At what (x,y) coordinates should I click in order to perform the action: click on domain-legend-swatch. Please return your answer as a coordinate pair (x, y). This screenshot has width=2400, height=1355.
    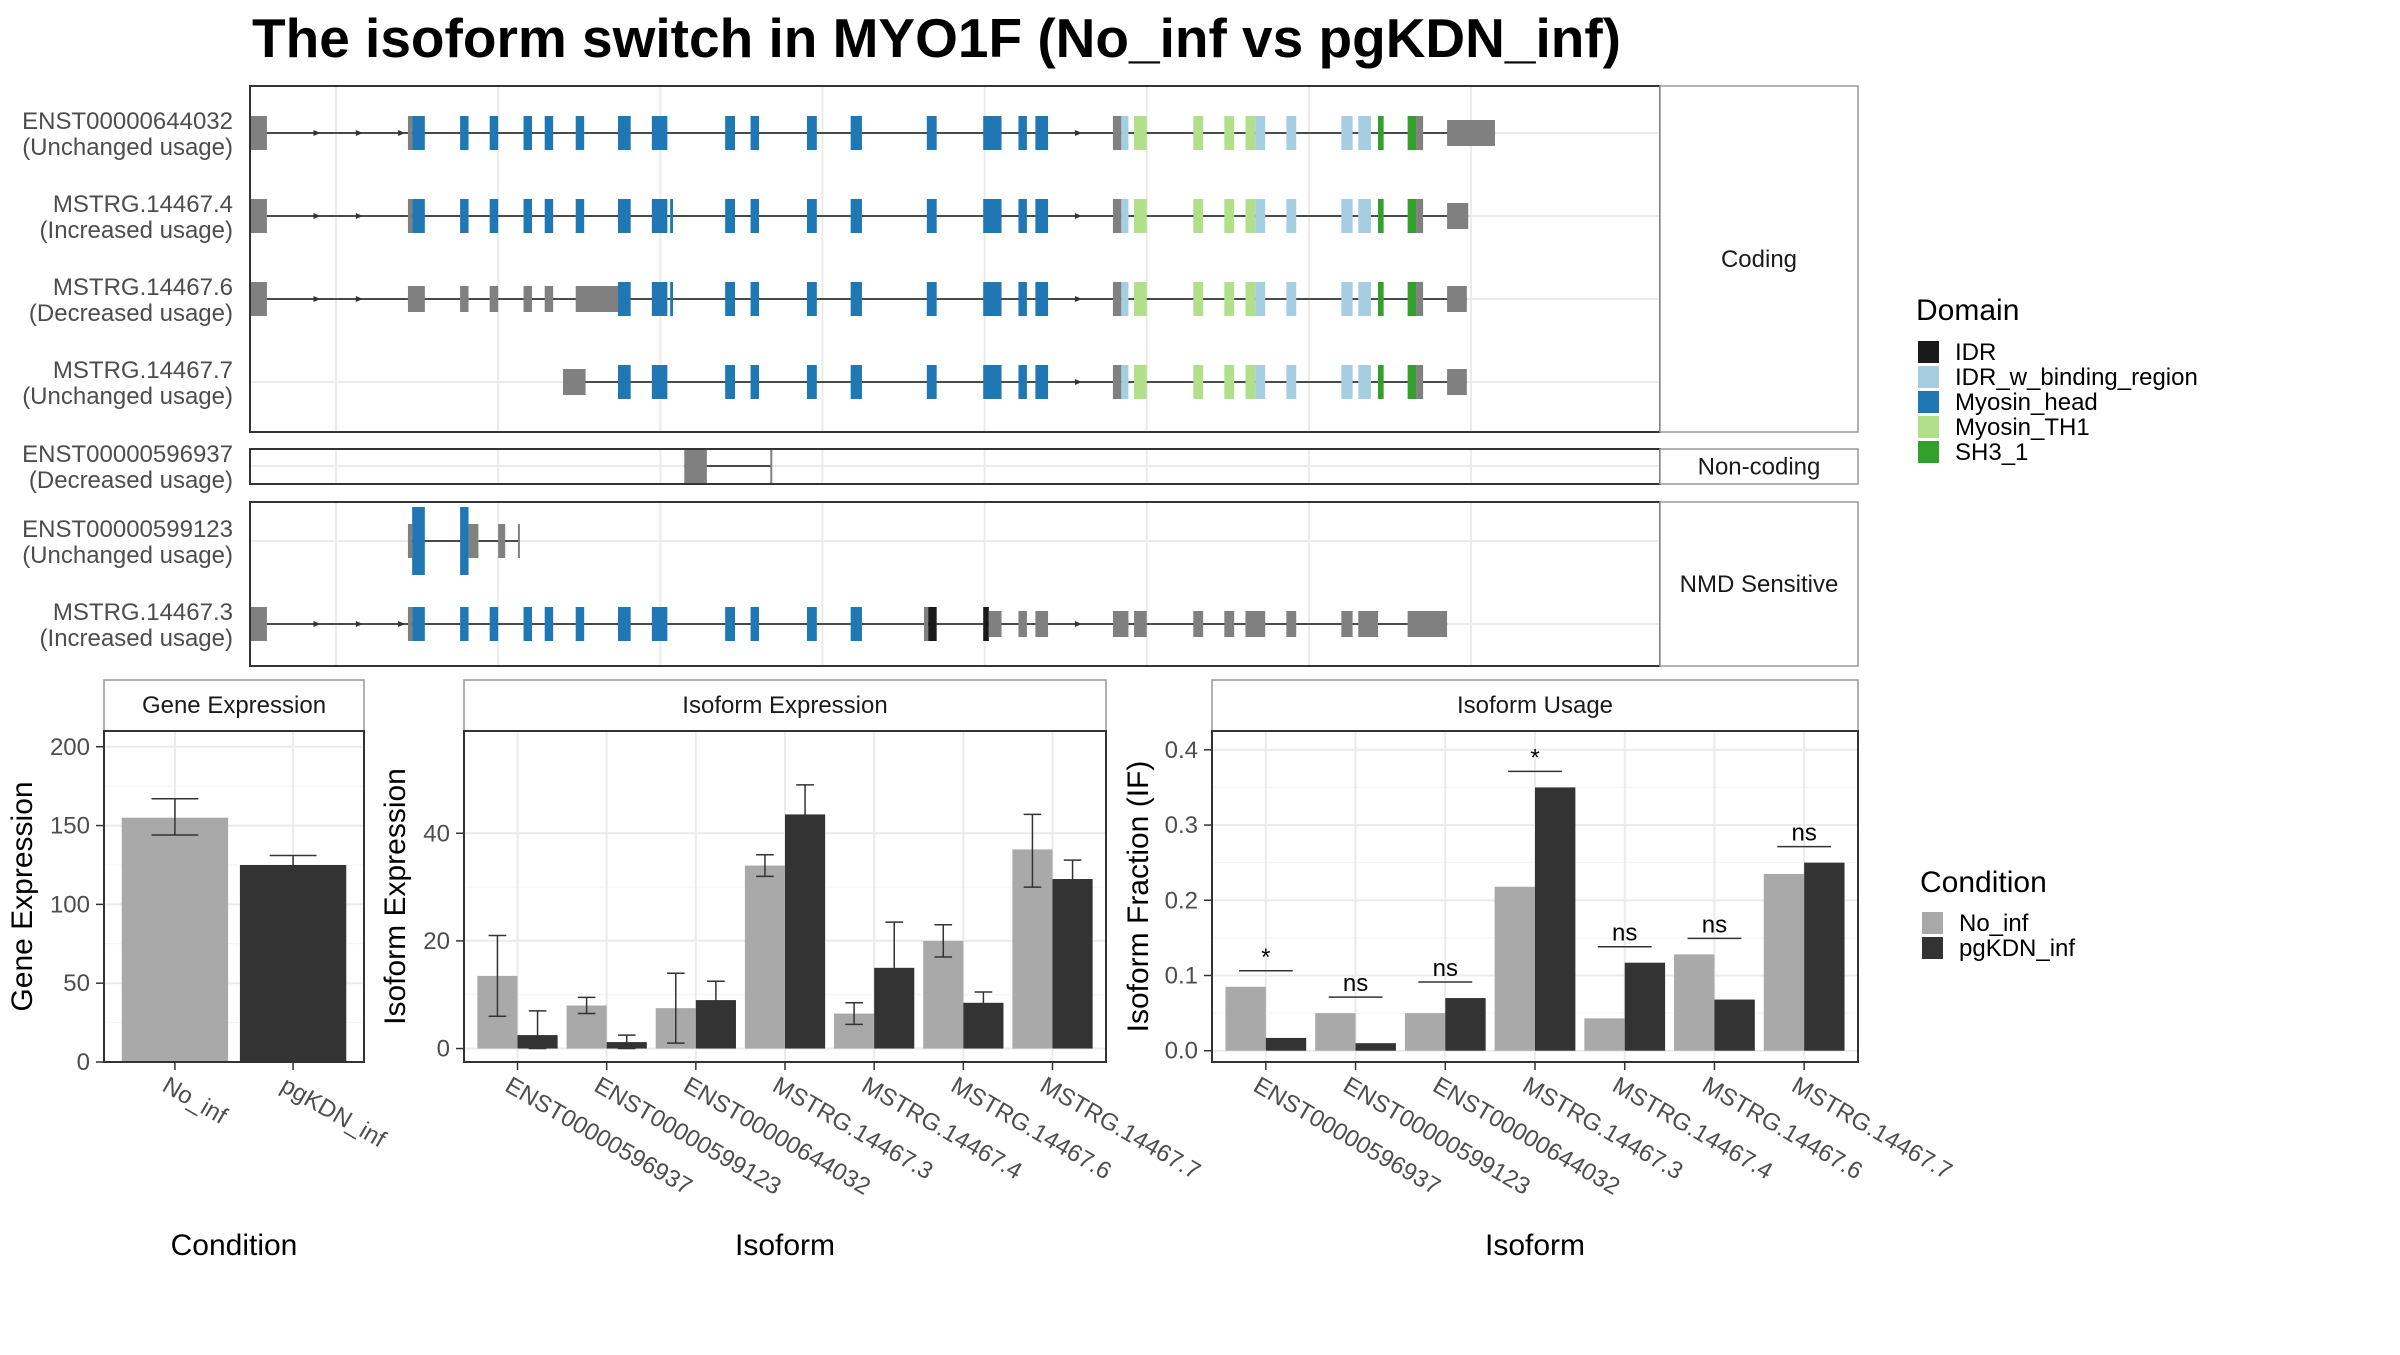
    Looking at the image, I should click on (1928, 352).